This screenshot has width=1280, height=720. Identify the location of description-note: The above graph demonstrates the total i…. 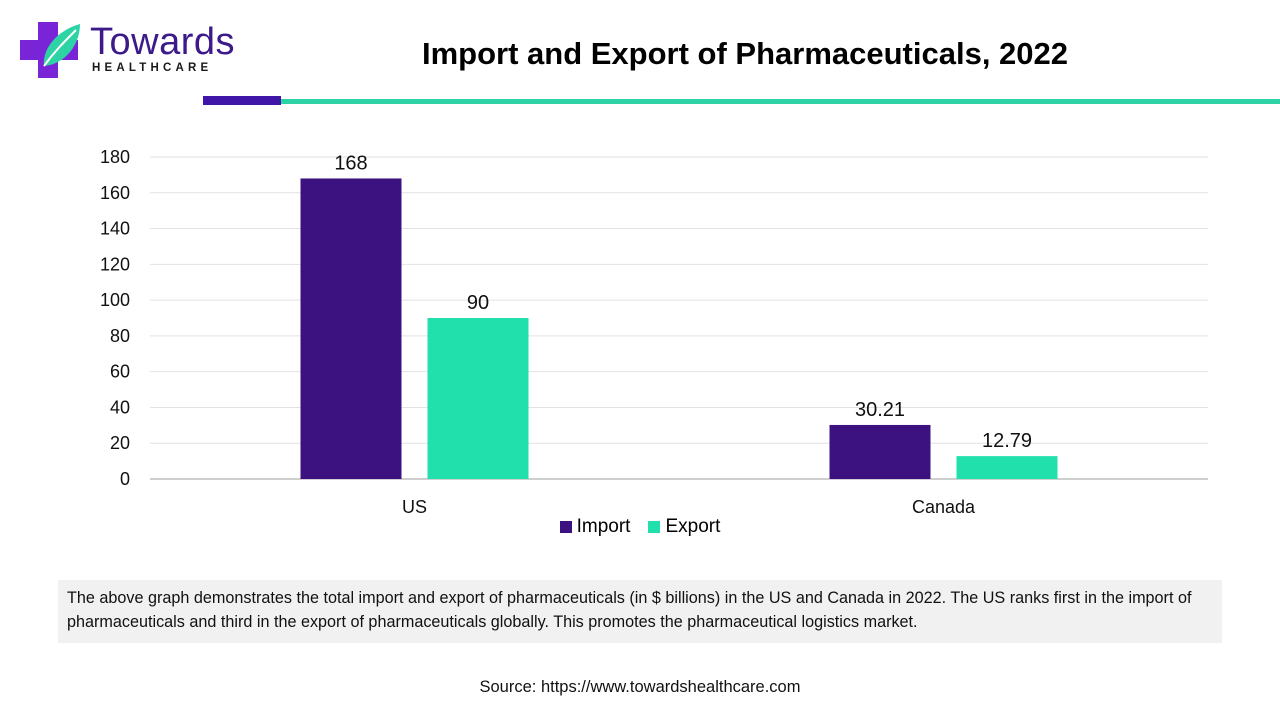
(640, 611).